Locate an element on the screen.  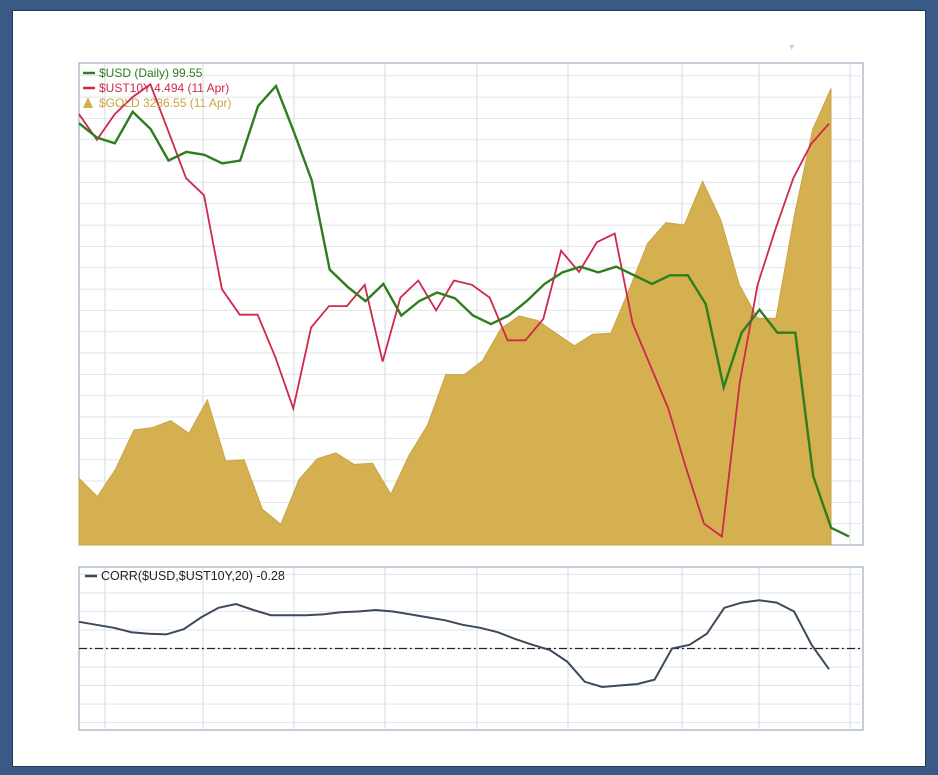
open-value: 99.91 is located at coordinates (393, 45).